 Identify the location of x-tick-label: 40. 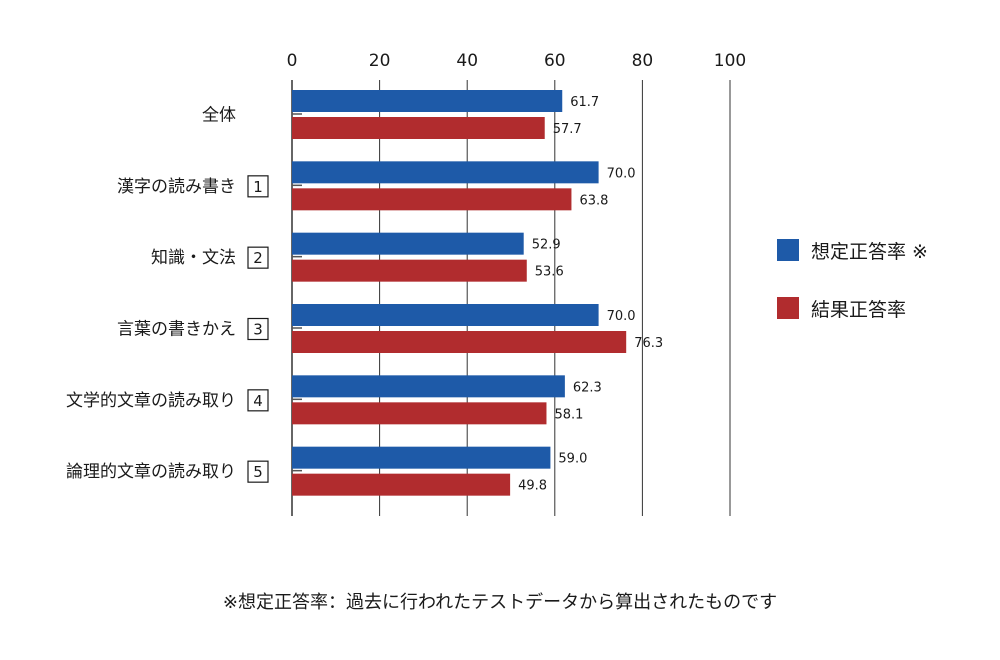
(467, 61).